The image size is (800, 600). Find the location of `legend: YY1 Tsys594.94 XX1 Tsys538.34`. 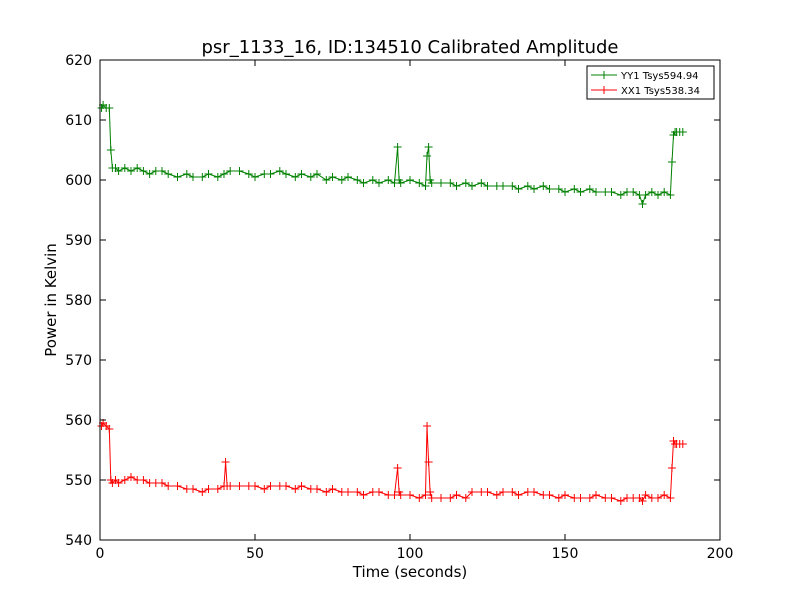

legend: YY1 Tsys594.94 XX1 Tsys538.34 is located at coordinates (650, 82).